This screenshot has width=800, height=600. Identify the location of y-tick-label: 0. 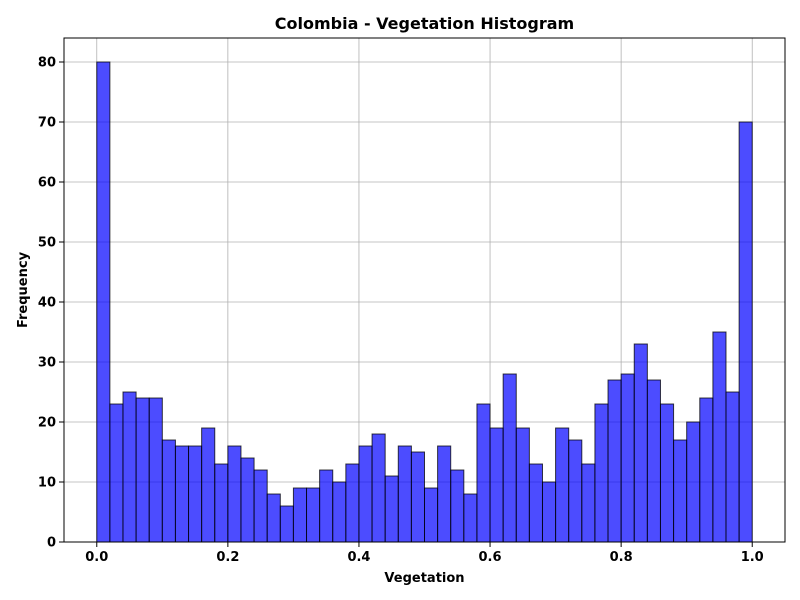
(51, 543).